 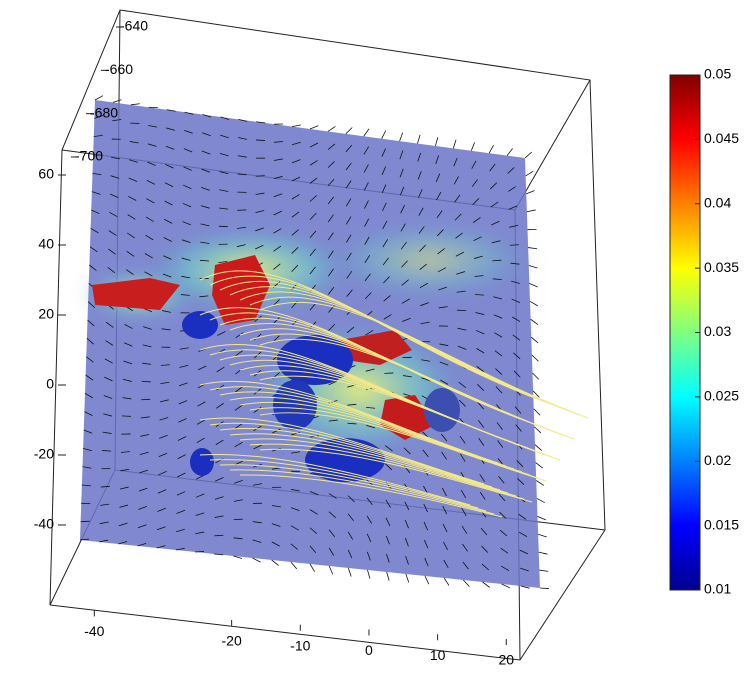 I want to click on colorbar-tick-label: 0.045, so click(x=721, y=138).